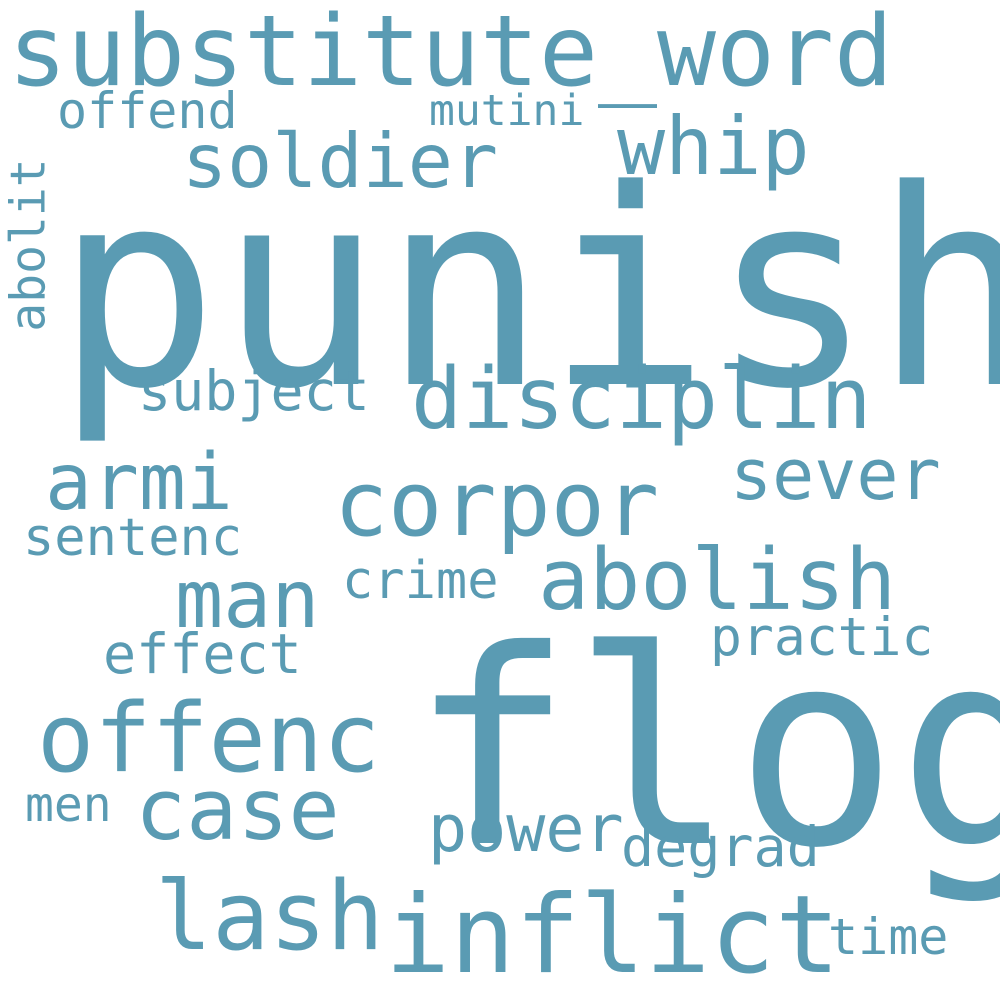 The width and height of the screenshot is (1000, 1000). What do you see at coordinates (254, 391) in the screenshot?
I see `word-subject: subject` at bounding box center [254, 391].